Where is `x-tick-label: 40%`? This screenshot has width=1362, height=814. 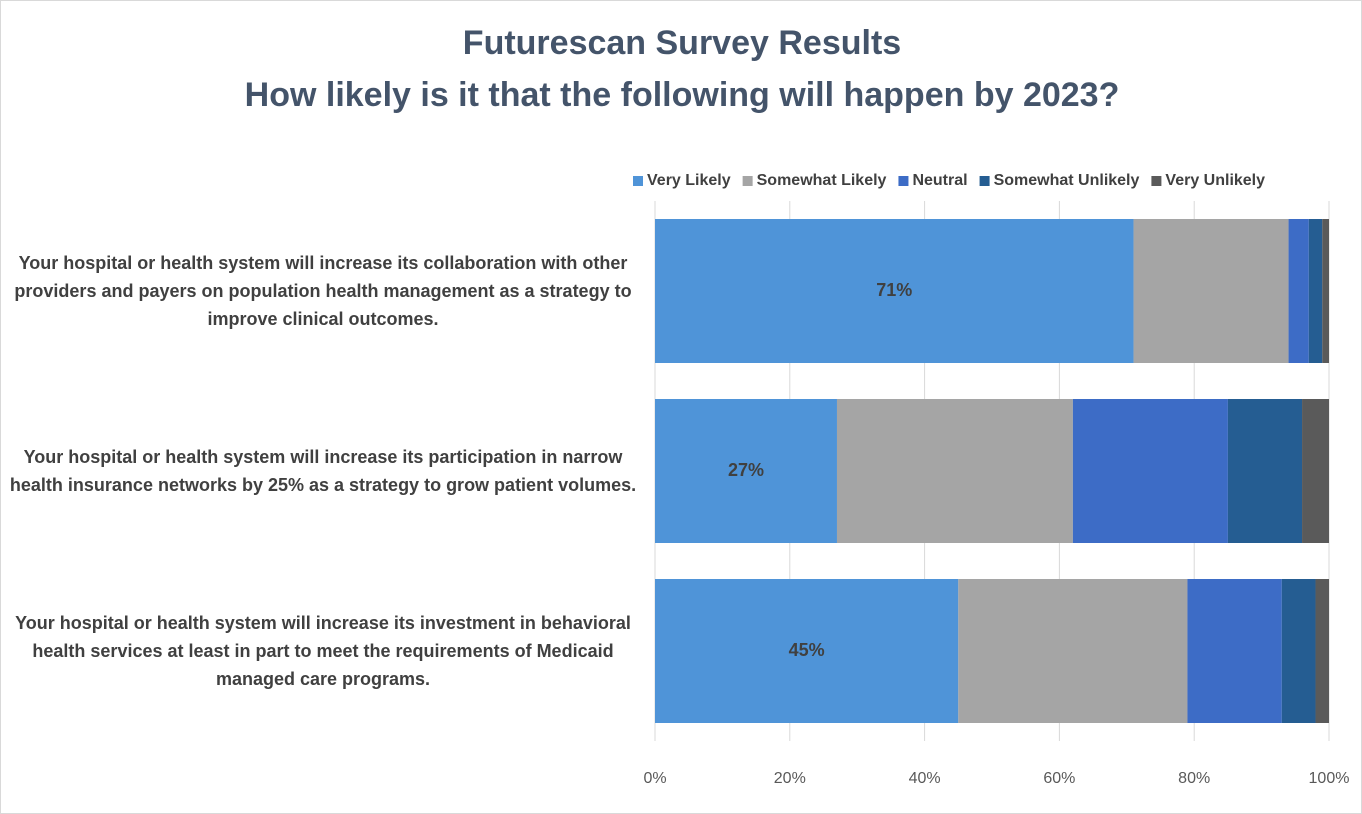
x-tick-label: 40% is located at coordinates (925, 778).